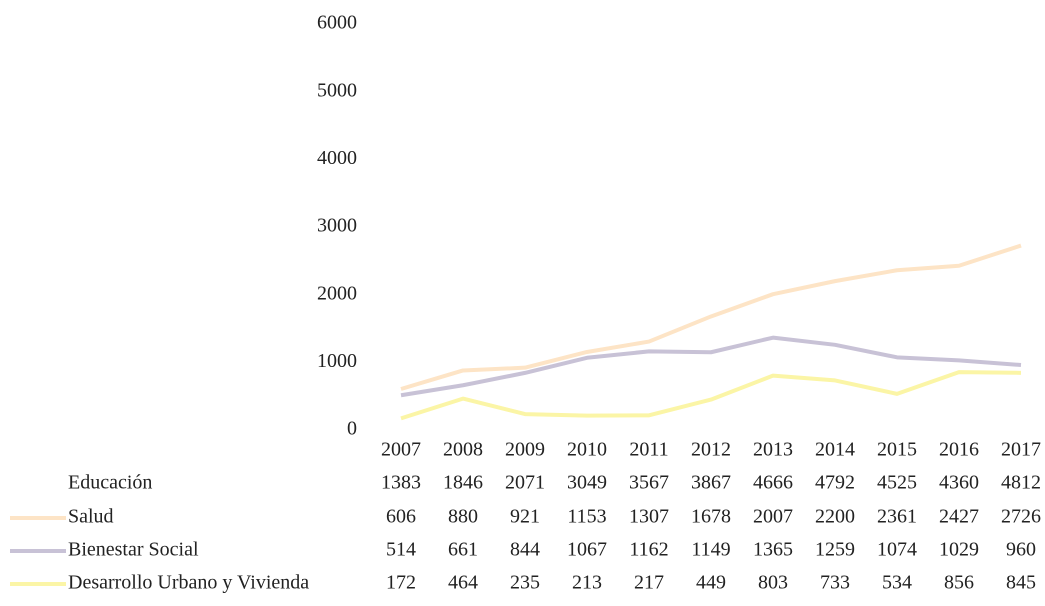  I want to click on y-tick-label: 5000, so click(337, 90).